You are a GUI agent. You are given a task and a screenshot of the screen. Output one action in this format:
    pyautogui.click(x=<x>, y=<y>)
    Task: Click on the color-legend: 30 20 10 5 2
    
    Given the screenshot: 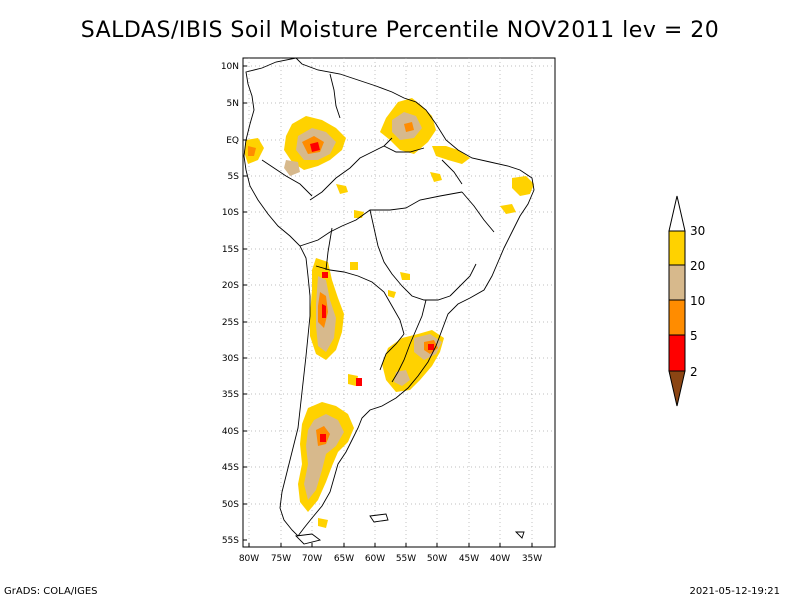 What is the action you would take?
    pyautogui.click(x=686, y=301)
    